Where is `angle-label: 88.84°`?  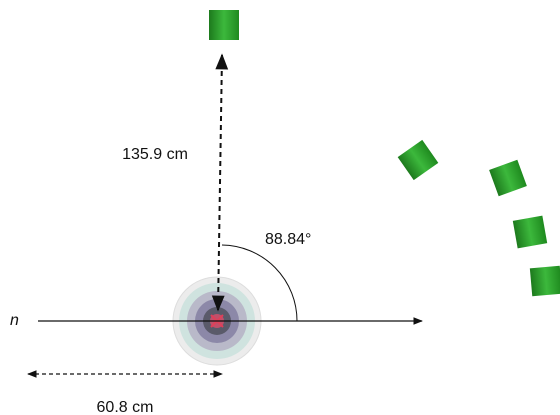 angle-label: 88.84° is located at coordinates (288, 239).